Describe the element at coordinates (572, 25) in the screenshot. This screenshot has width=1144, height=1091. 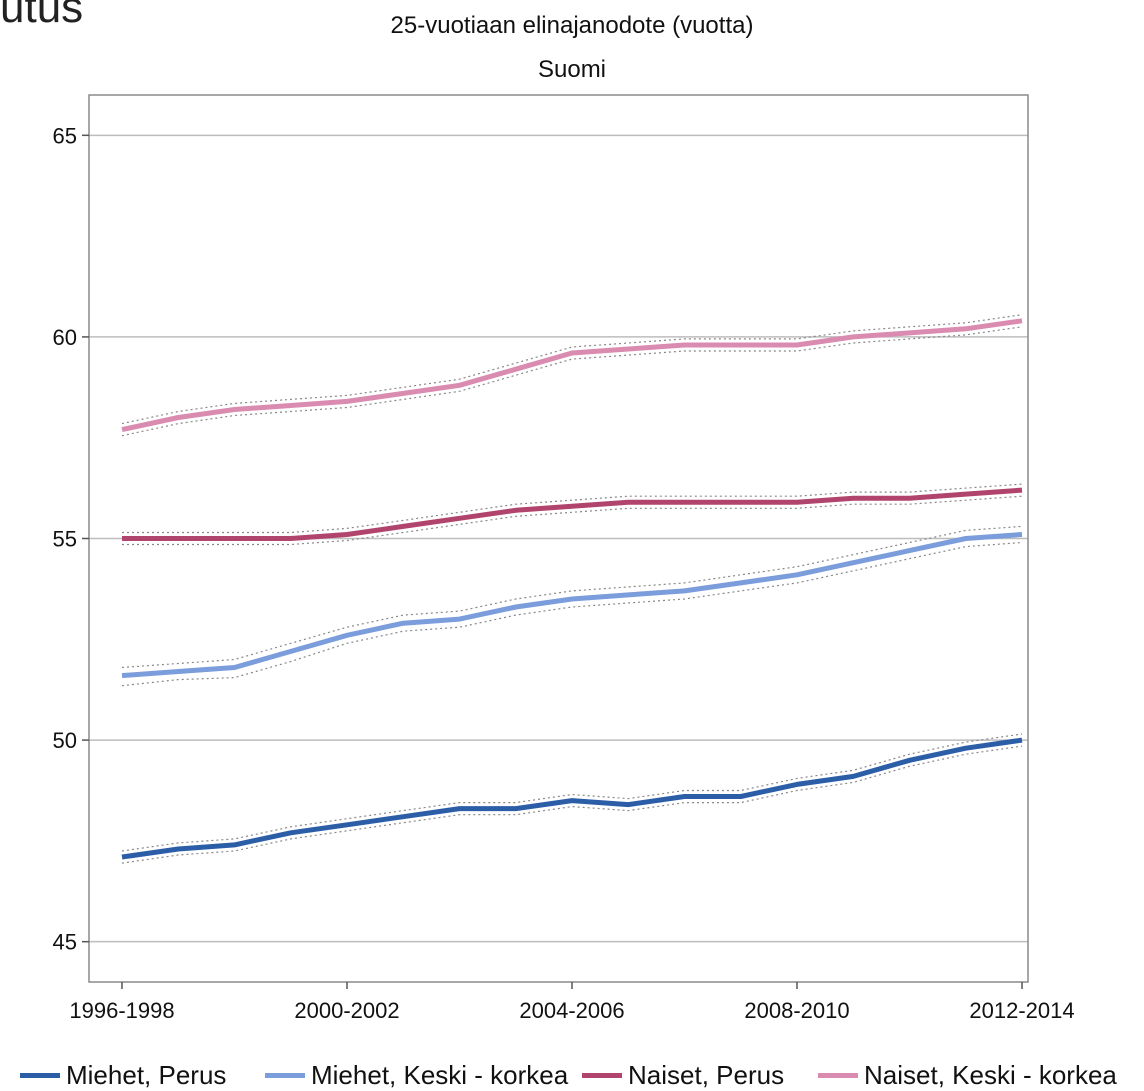
I see `chart-title: 25-vuotiaan elinajanodote (vuotta)` at that location.